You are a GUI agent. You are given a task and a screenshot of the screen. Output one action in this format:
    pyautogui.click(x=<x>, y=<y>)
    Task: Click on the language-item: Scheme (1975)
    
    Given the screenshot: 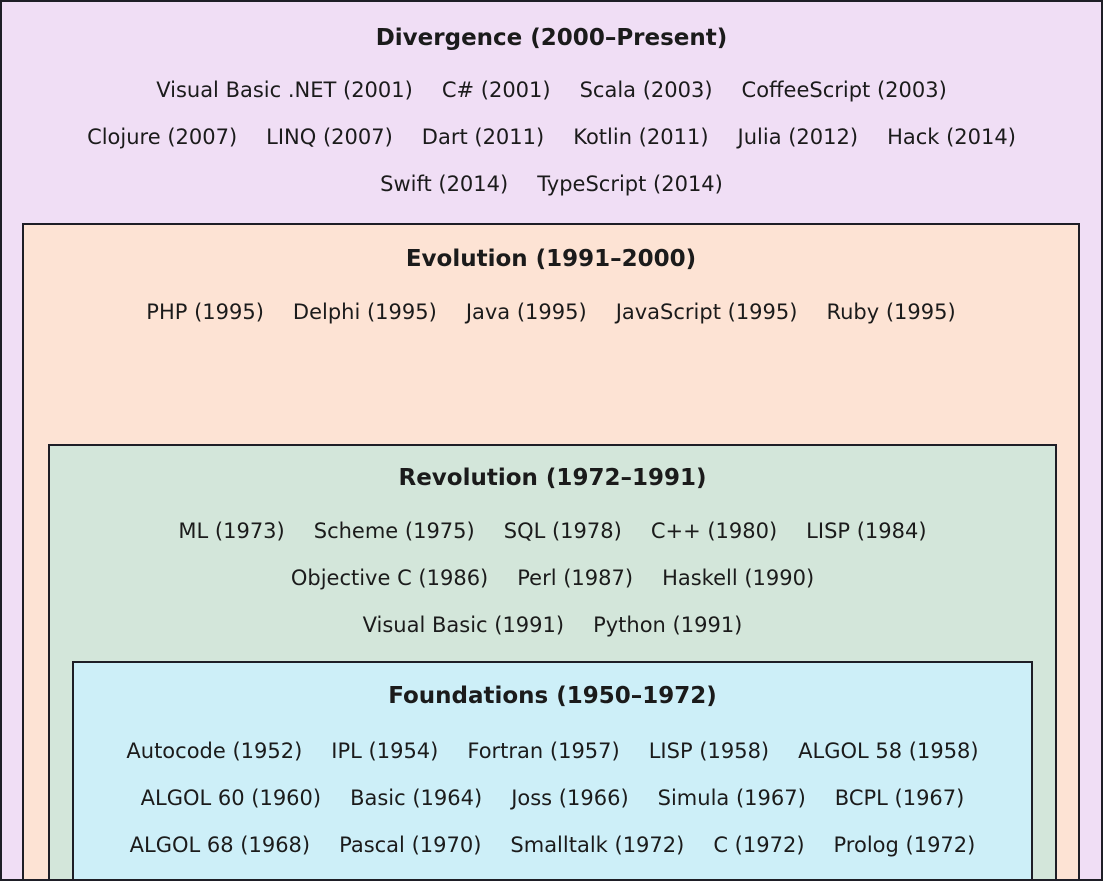 What is the action you would take?
    pyautogui.click(x=394, y=530)
    